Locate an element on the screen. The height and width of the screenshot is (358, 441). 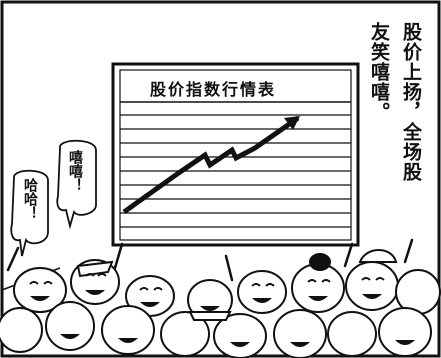
speech-bubble-lower is located at coordinates (29, 213).